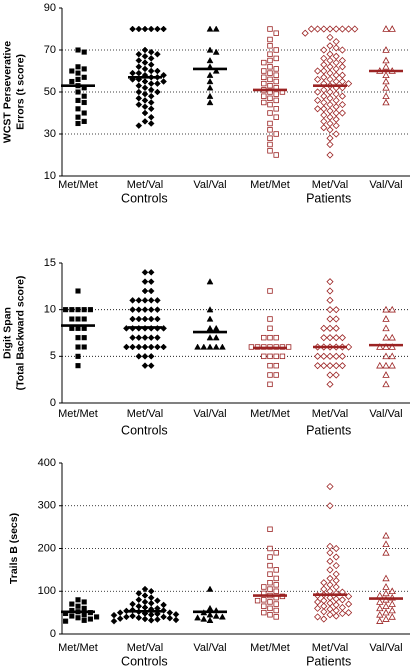  Describe the element at coordinates (144, 661) in the screenshot. I see `group-label: Controls` at that location.